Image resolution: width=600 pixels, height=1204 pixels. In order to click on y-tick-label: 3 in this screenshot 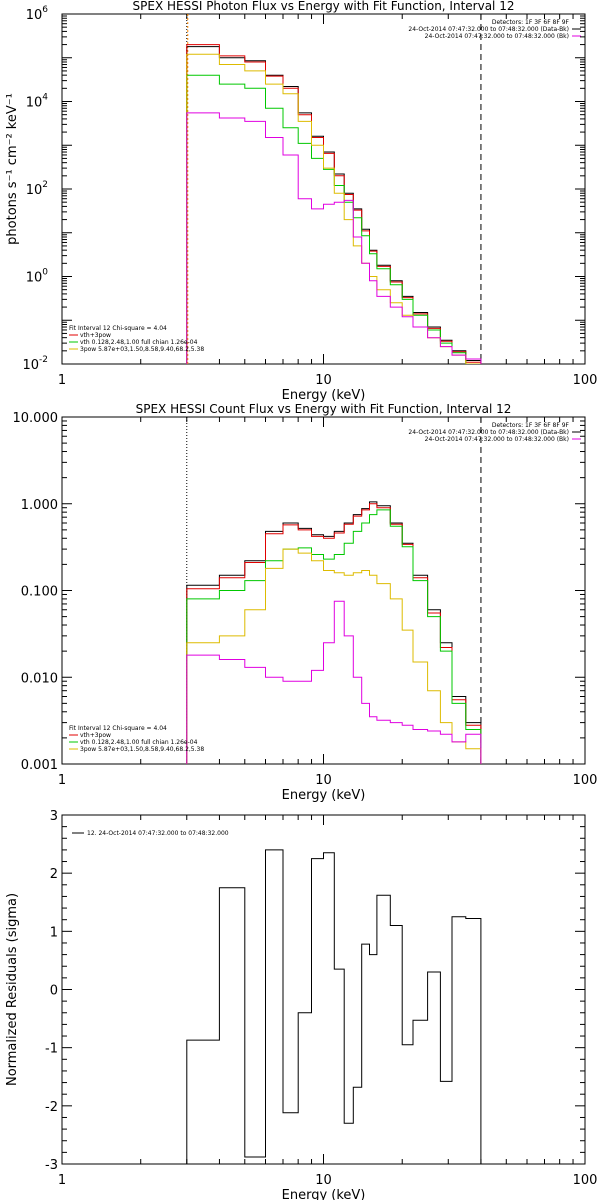, I will do `click(54, 816)`.